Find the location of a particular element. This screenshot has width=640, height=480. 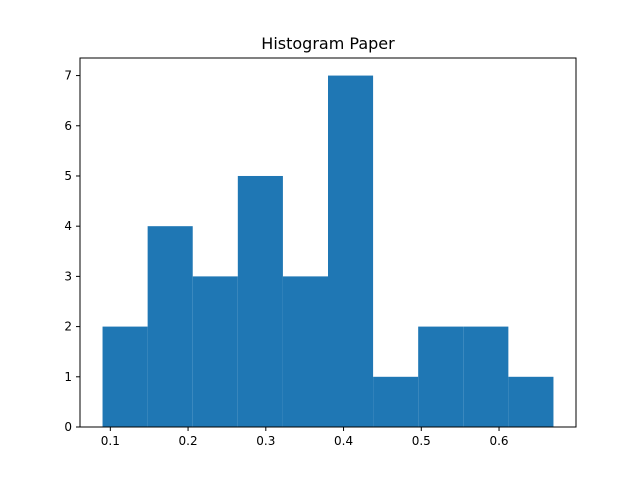

x-tick-label-3: 0.3 is located at coordinates (265, 441).